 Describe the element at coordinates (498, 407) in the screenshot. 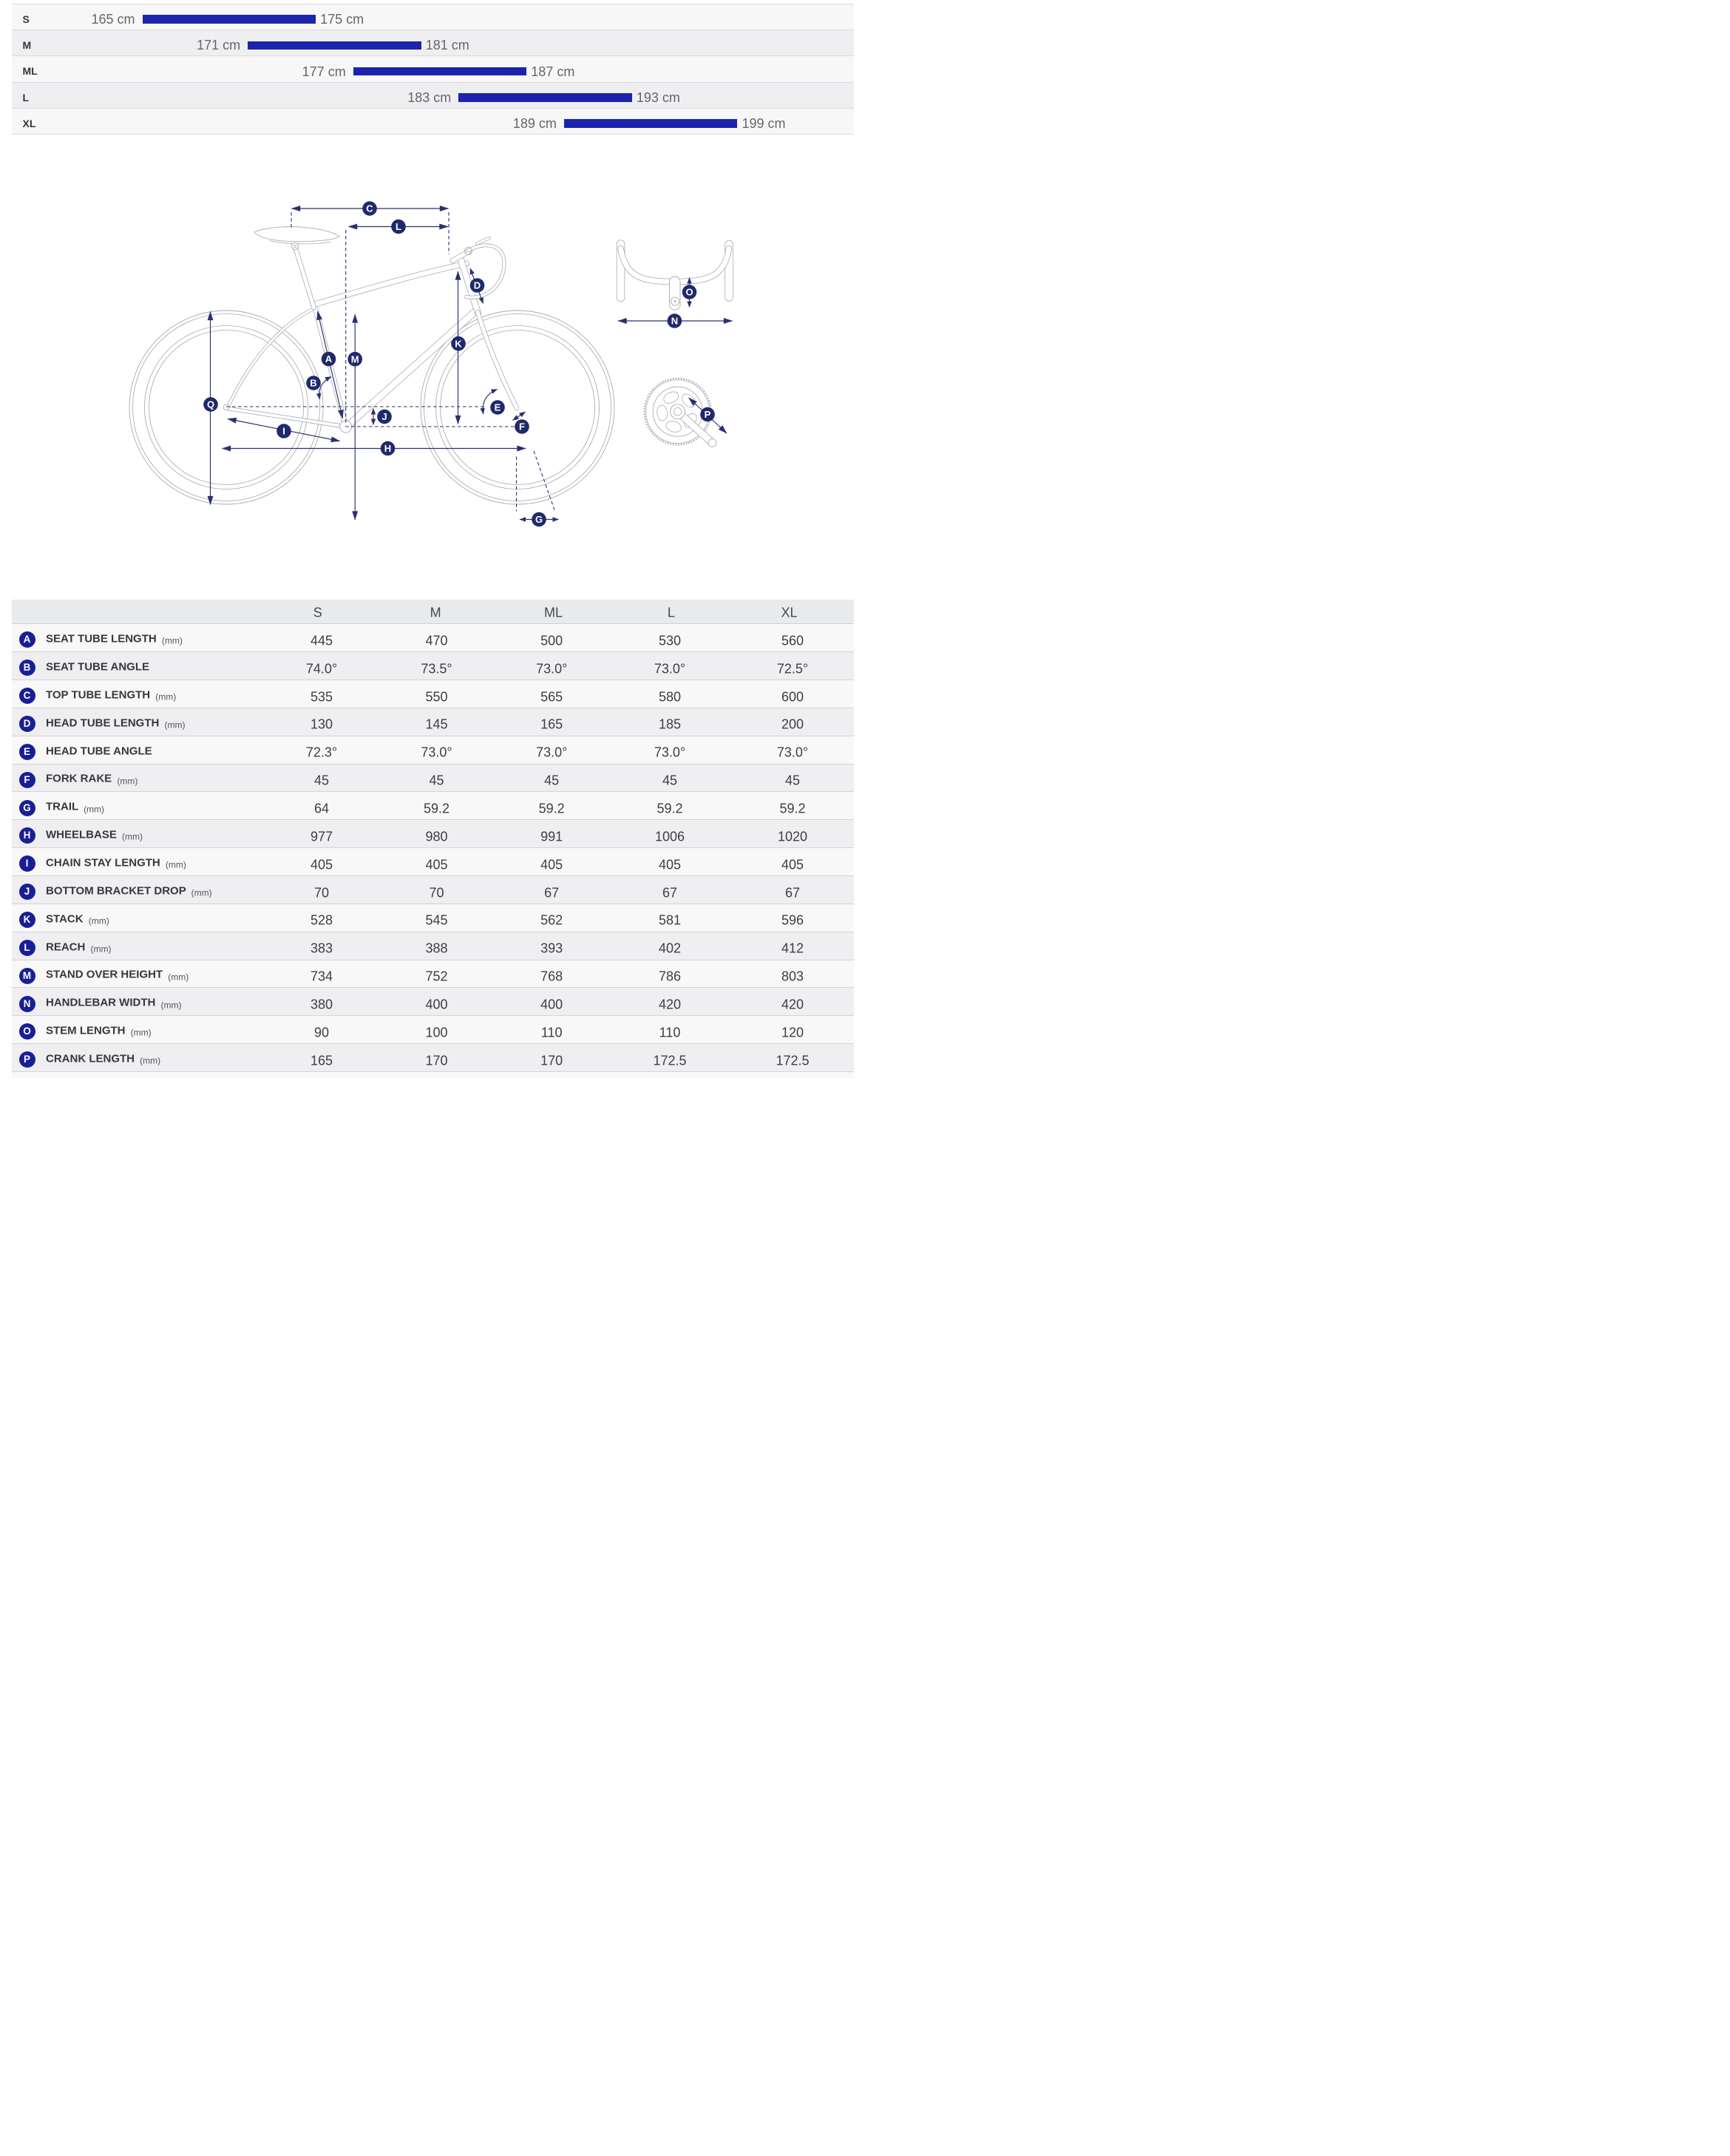

I see `svg-text: E` at that location.